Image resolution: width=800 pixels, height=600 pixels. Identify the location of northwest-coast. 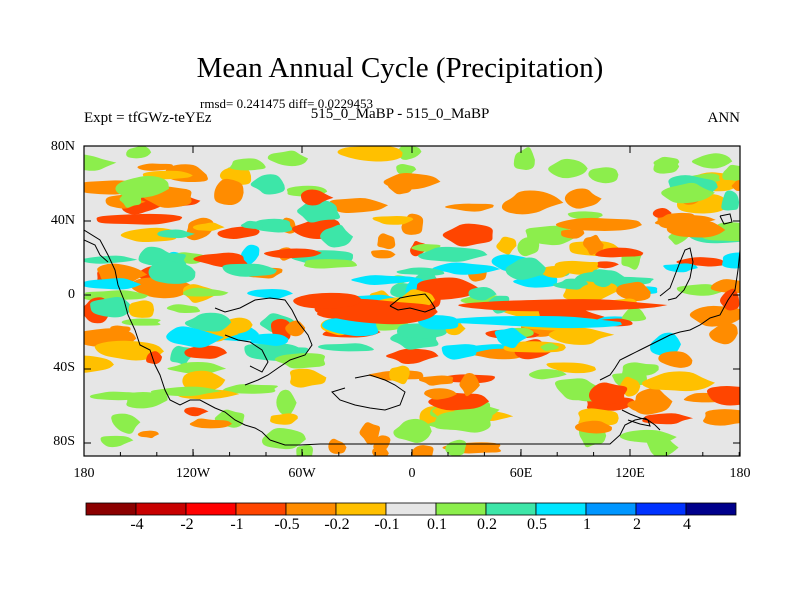
(96, 251).